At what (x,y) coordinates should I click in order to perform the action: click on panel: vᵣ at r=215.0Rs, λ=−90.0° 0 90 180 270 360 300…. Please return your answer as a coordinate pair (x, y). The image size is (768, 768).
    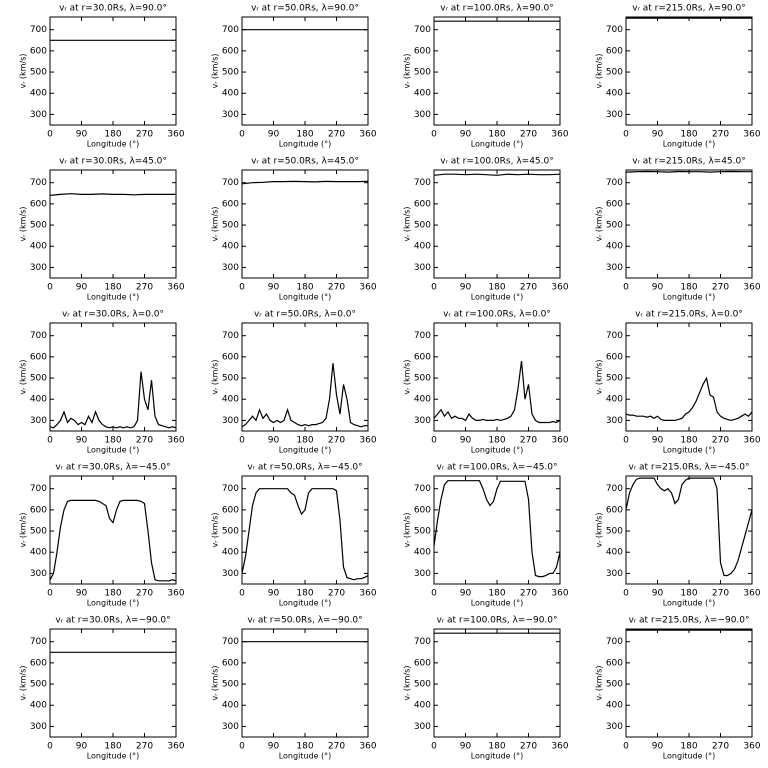
    Looking at the image, I should click on (678, 688).